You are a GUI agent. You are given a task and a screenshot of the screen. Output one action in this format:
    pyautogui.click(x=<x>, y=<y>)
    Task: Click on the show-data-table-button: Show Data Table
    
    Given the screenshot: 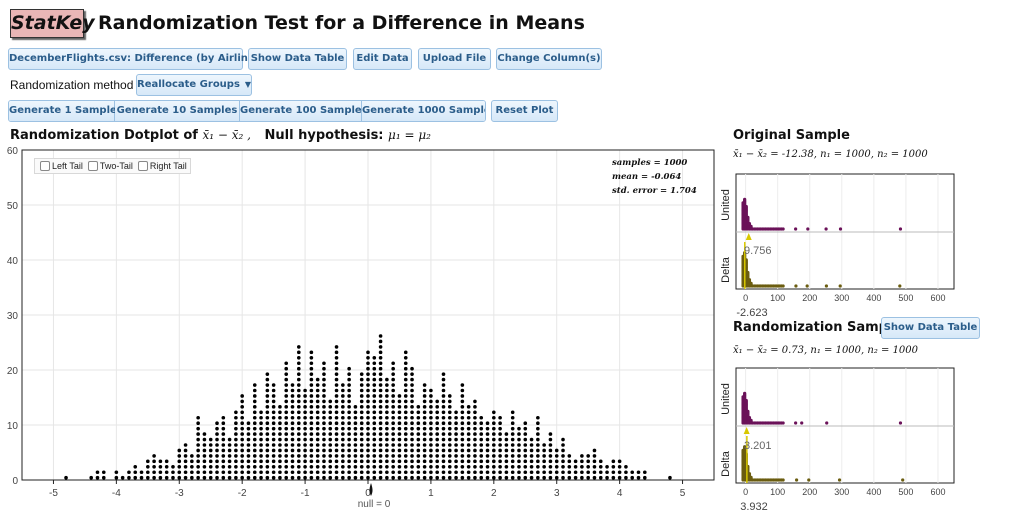 What is the action you would take?
    pyautogui.click(x=297, y=59)
    